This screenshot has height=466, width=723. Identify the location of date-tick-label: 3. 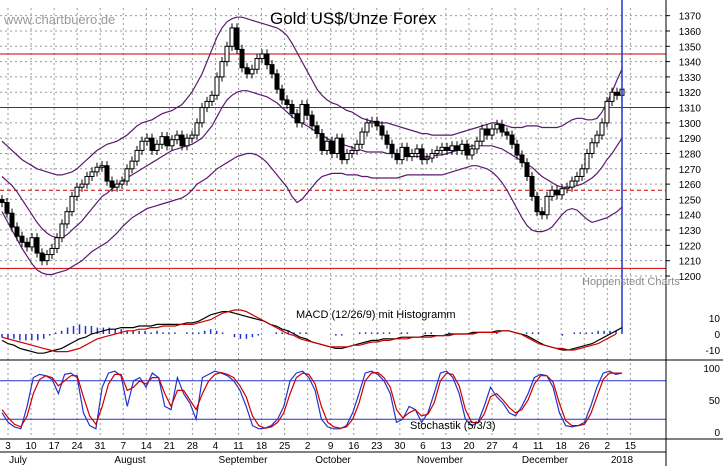
(8, 446).